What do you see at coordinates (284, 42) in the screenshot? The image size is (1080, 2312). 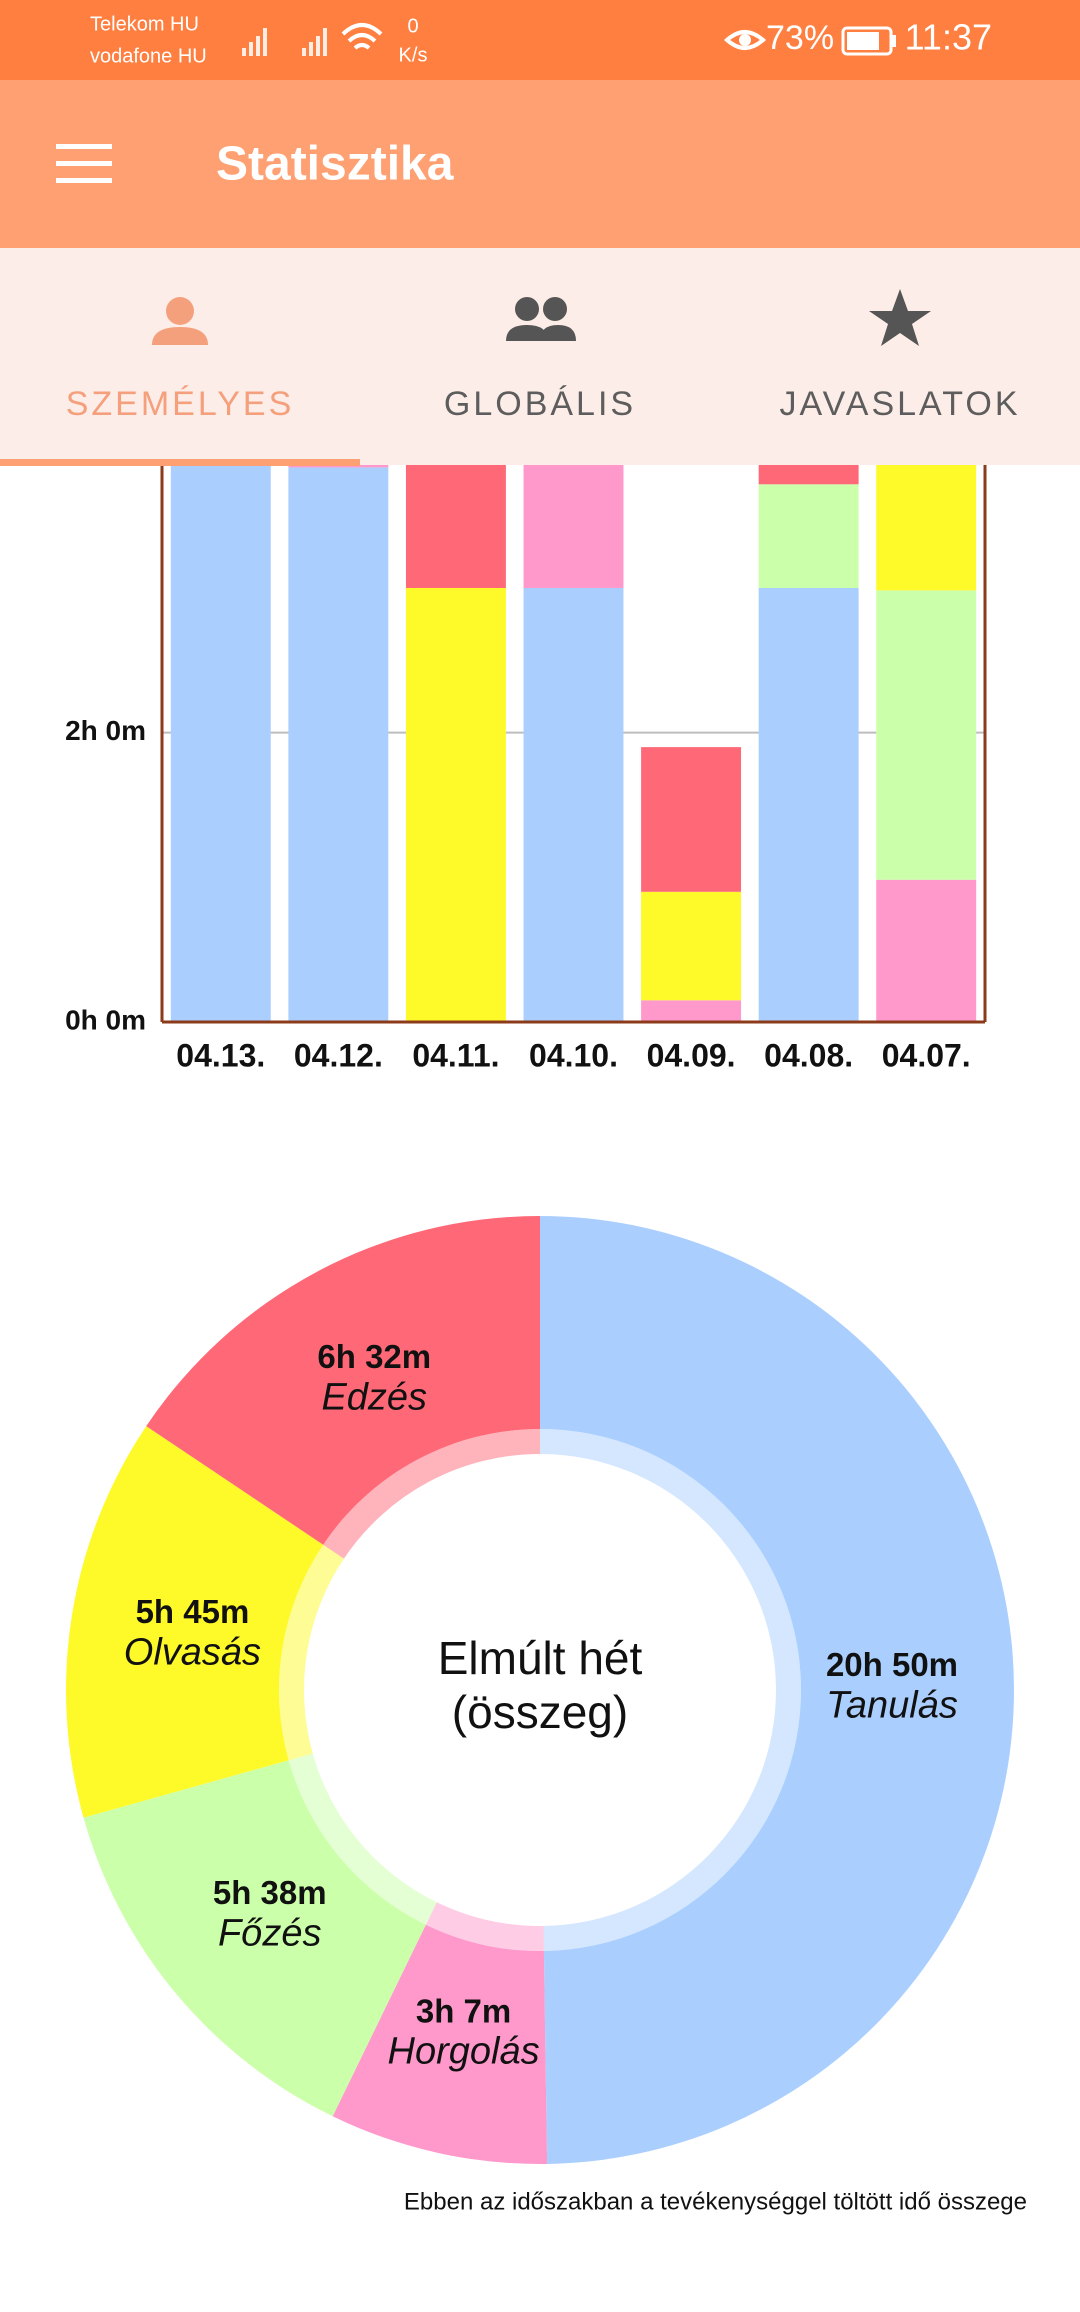 I see `signal-icon` at bounding box center [284, 42].